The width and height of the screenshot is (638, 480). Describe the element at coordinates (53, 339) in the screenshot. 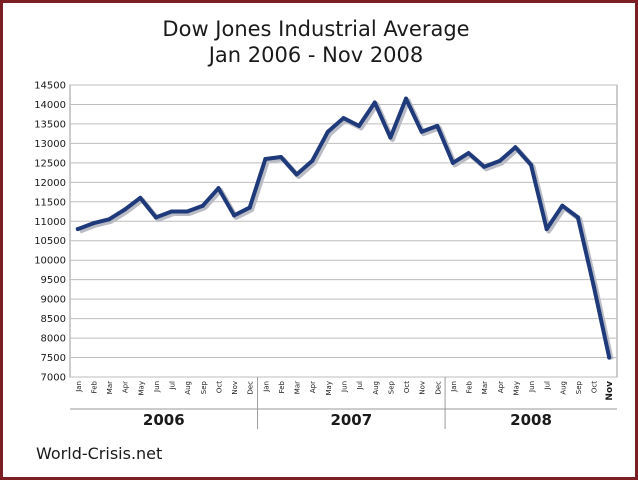

I see `y-tick-label: 8000` at that location.